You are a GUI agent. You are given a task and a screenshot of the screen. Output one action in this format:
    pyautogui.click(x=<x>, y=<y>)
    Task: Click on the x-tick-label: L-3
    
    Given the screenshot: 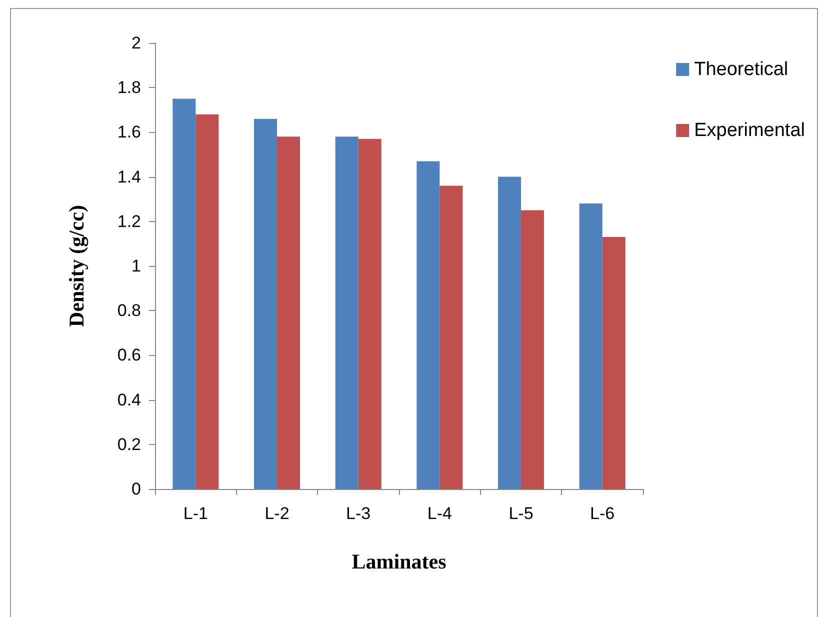 What is the action you would take?
    pyautogui.click(x=358, y=513)
    